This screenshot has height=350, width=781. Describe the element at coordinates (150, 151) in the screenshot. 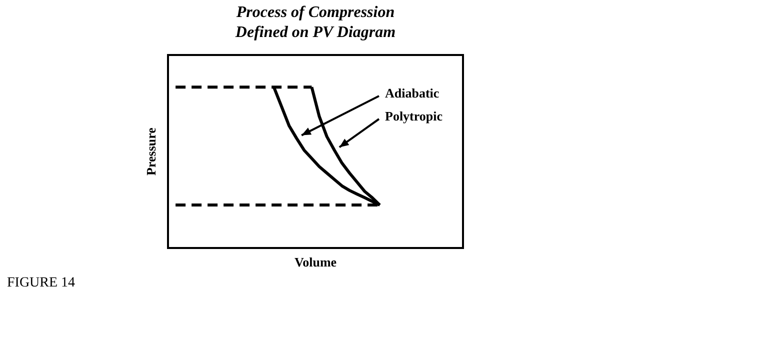

I see `y-axis-title: Pressure` at that location.